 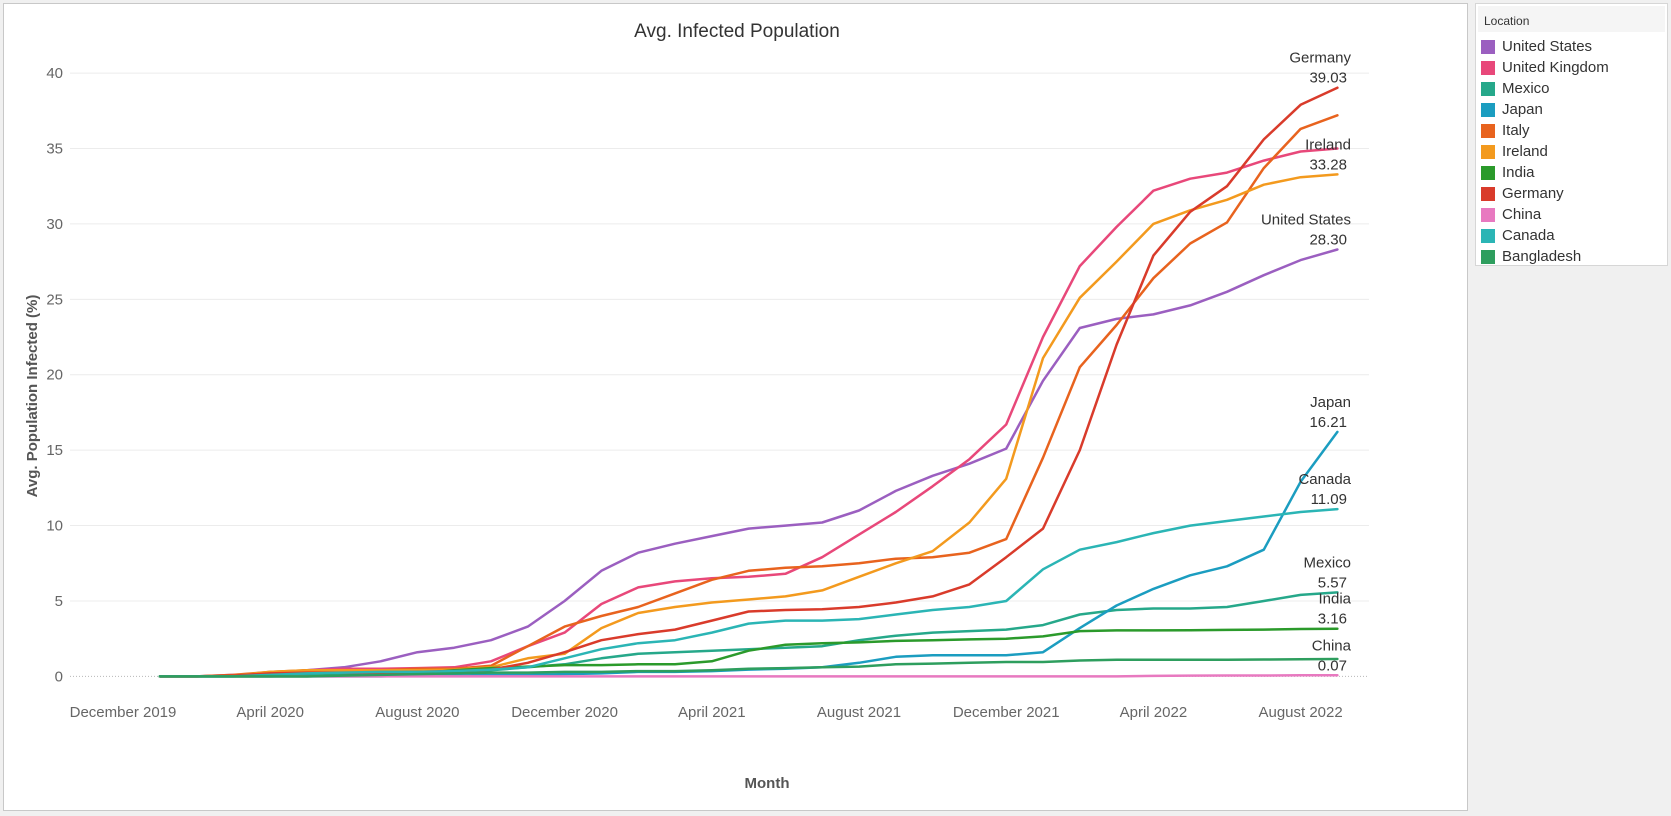 I want to click on y-axis-ticks: 0 5 10 15 20 25 30 35 40, so click(x=54, y=375).